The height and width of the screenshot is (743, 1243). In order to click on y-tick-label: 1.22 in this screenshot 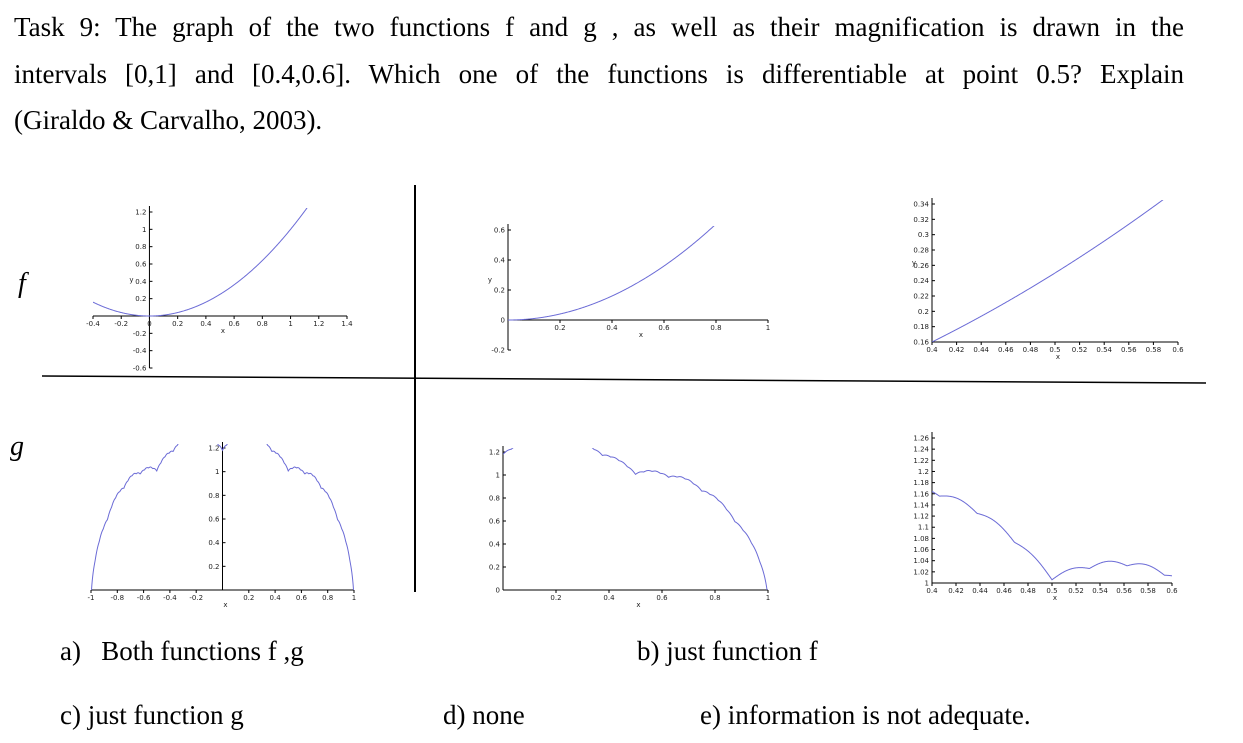, I will do `click(921, 461)`.